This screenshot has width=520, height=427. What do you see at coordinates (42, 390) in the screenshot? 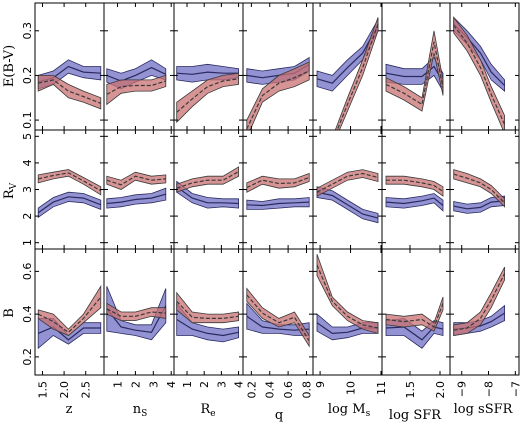
I see `x-tick-label: 1.5` at bounding box center [42, 390].